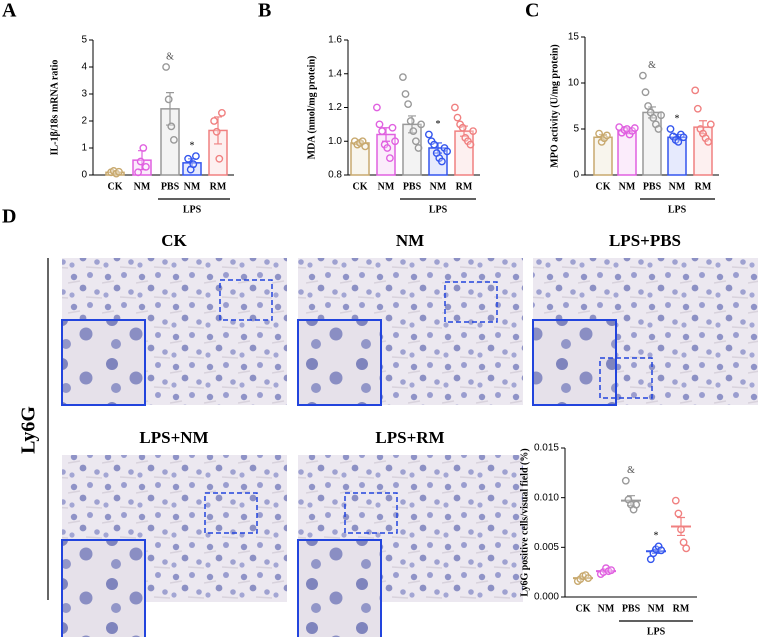 Image resolution: width=761 pixels, height=637 pixels. I want to click on y-axis-label: MDA (nmol/mg protein), so click(311, 108).